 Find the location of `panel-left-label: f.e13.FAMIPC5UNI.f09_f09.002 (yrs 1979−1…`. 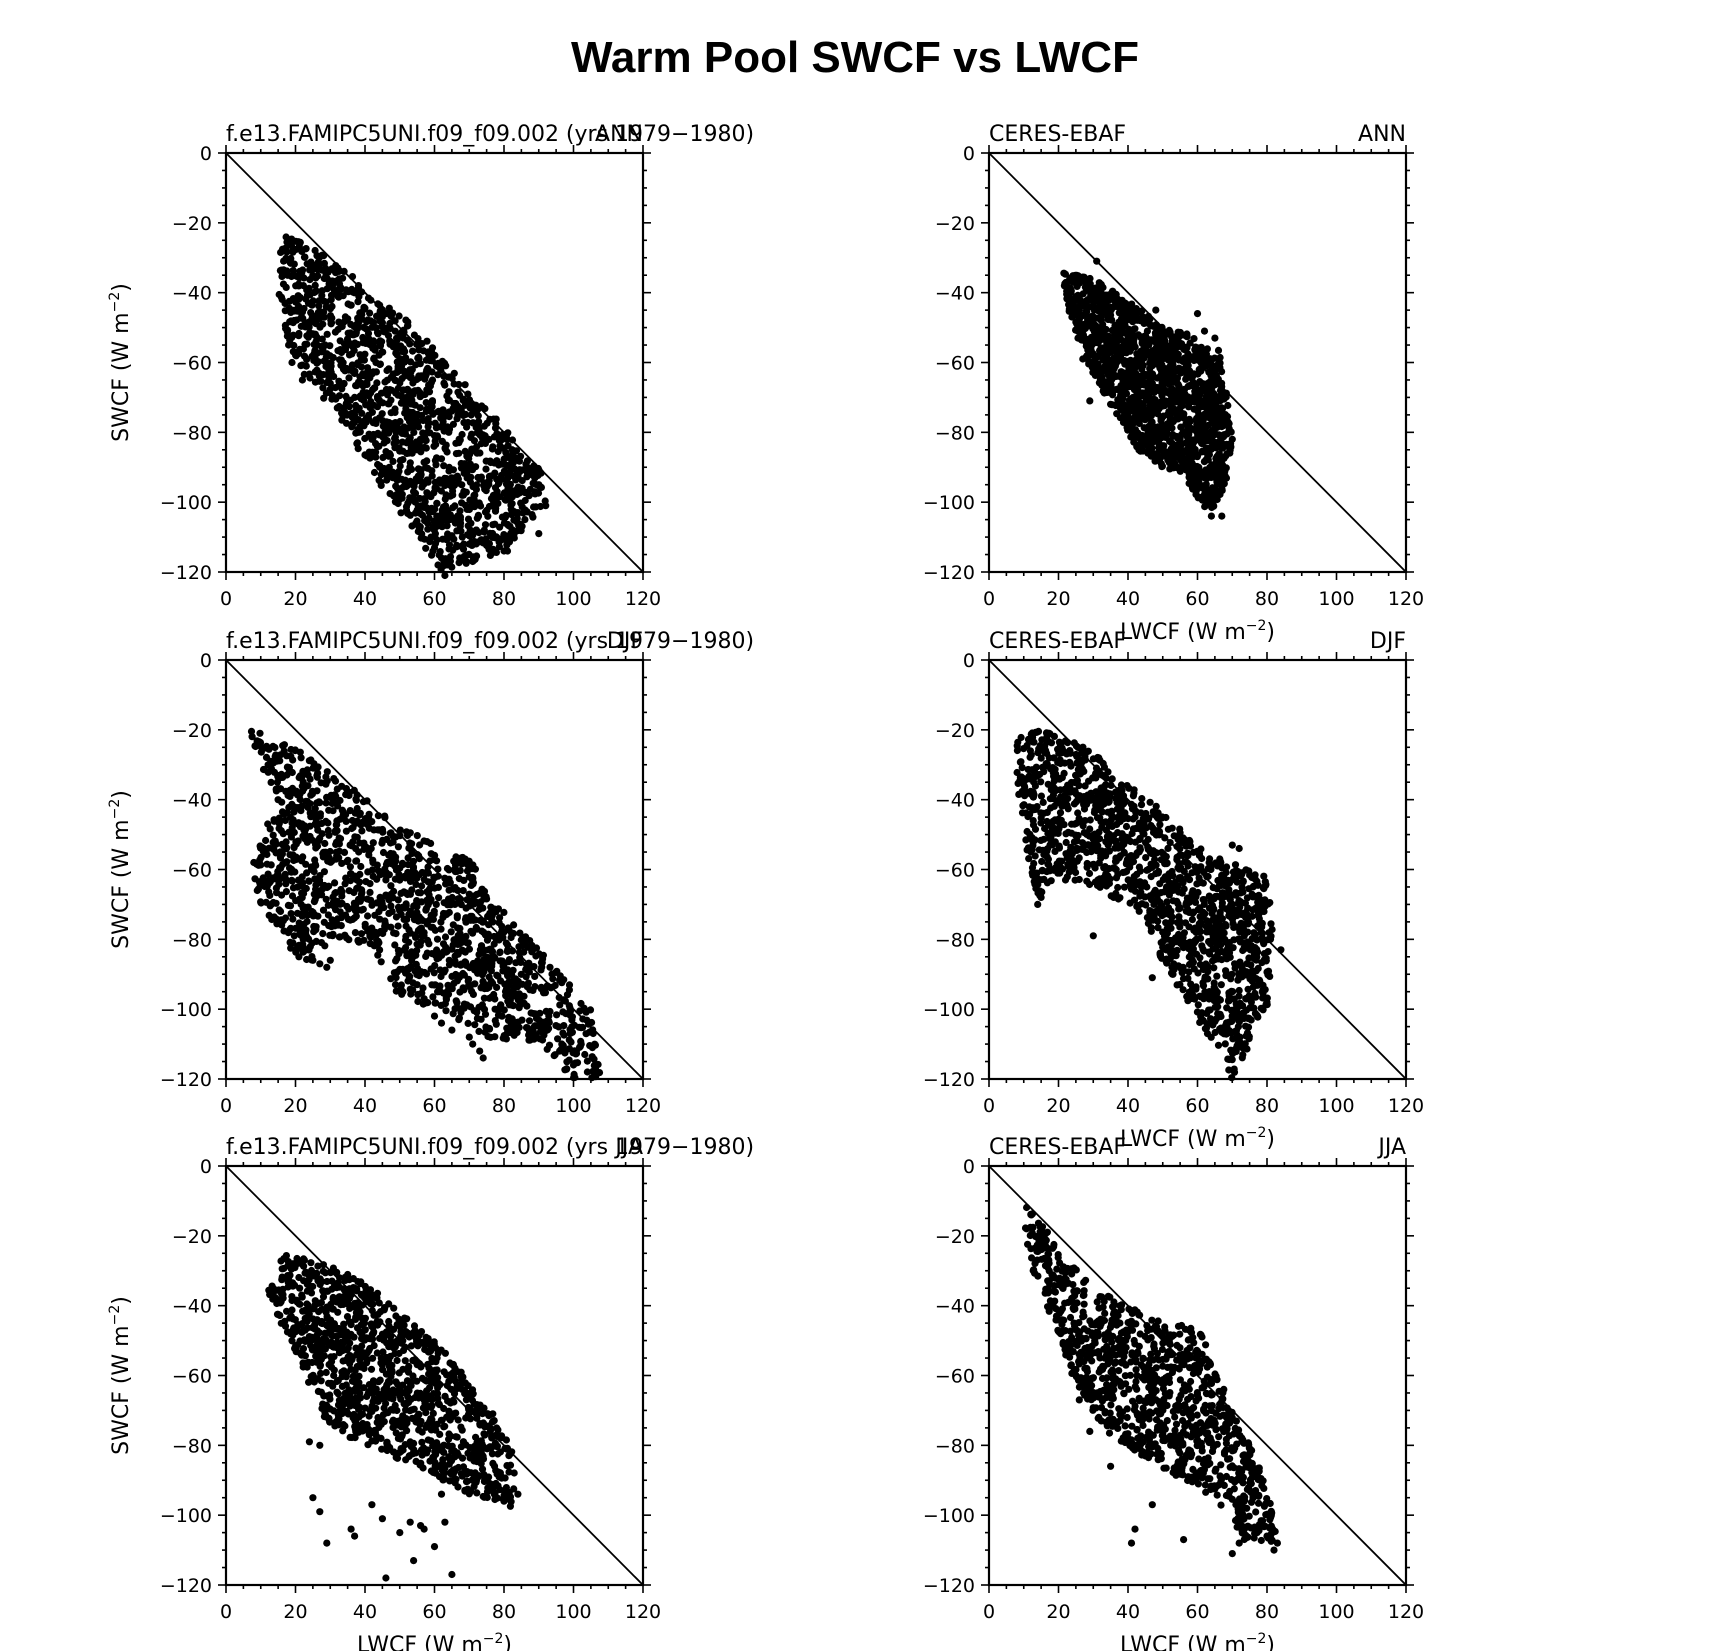

panel-left-label: f.e13.FAMIPC5UNI.f09_f09.002 (yrs 1979−1… is located at coordinates (490, 641).